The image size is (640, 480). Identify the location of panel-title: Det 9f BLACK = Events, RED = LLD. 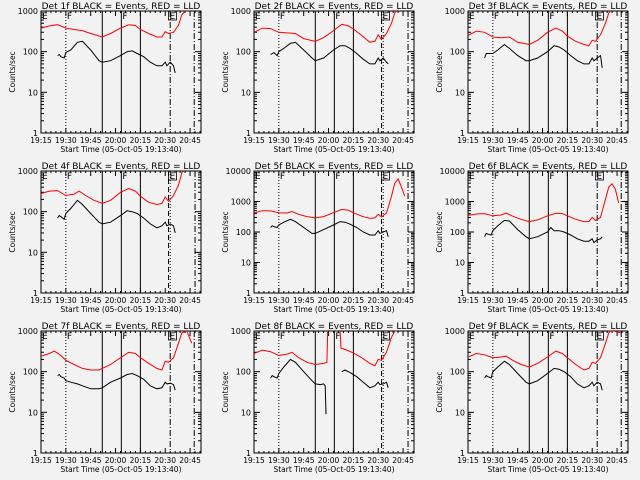
(548, 327).